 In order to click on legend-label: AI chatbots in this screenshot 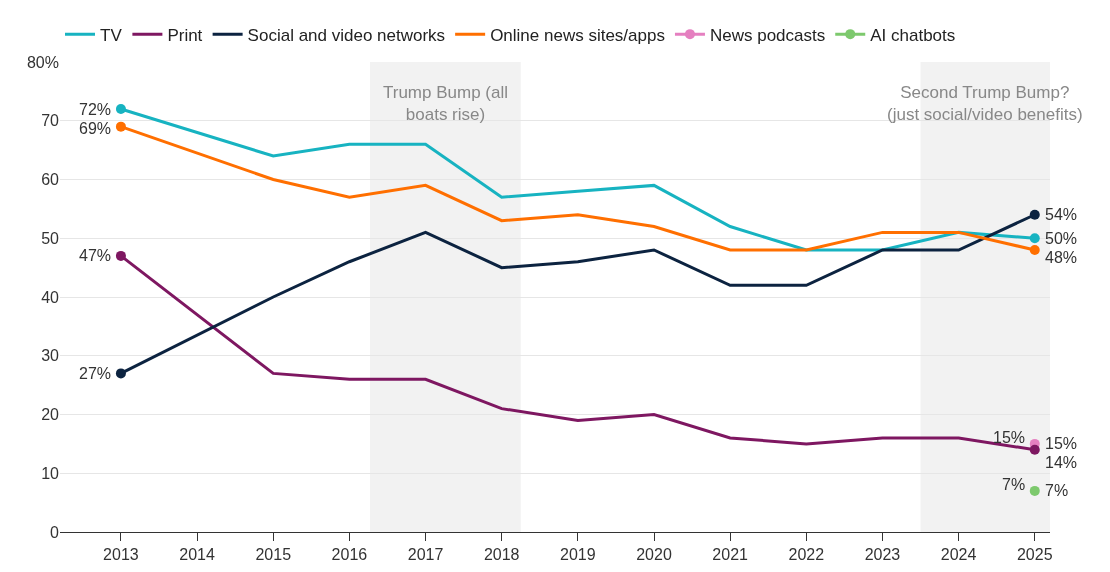, I will do `click(913, 35)`.